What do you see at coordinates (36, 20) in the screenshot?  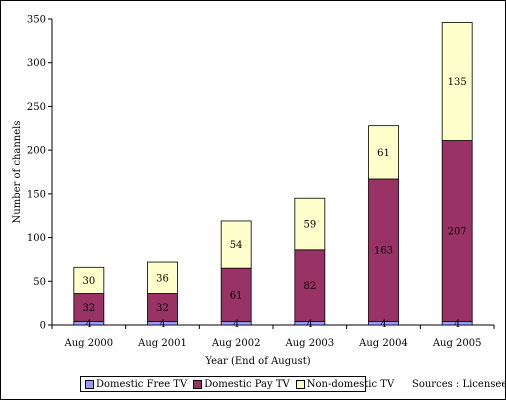 I see `y-tick-label: 350` at bounding box center [36, 20].